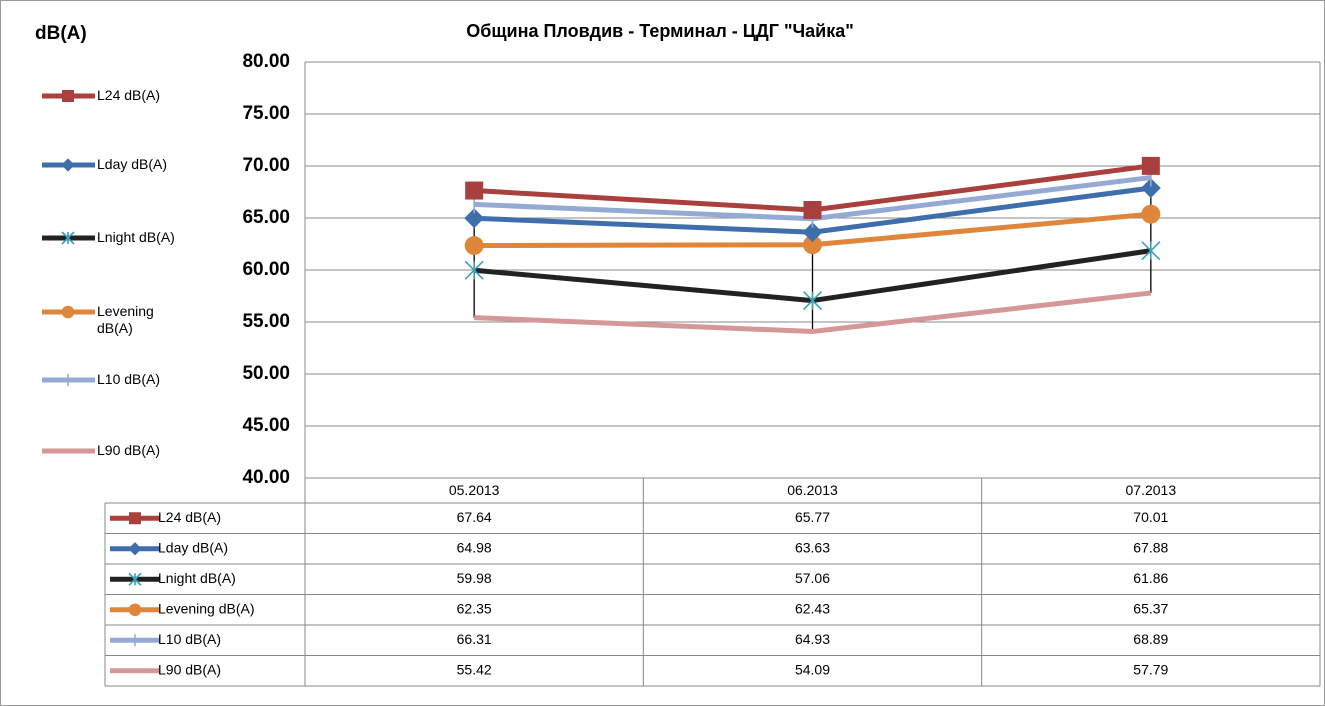 This screenshot has width=1325, height=706. What do you see at coordinates (1151, 490) in the screenshot?
I see `x-tick-label: 07.2013` at bounding box center [1151, 490].